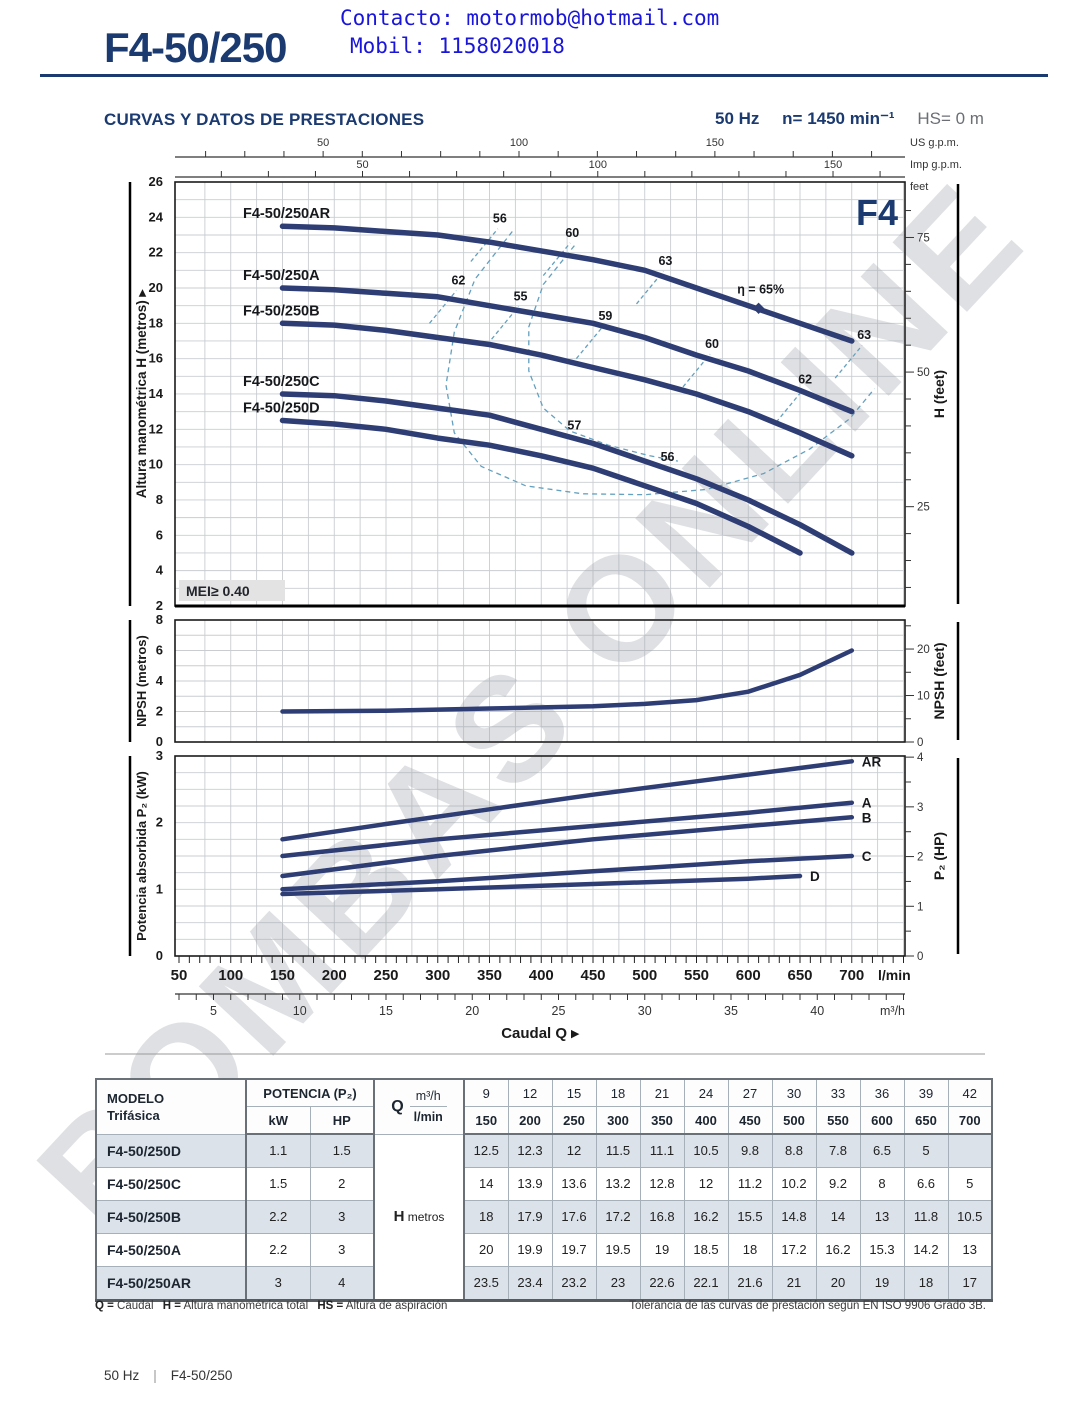 The height and width of the screenshot is (1408, 1088). I want to click on head-value-cell: 14.8, so click(794, 1216).